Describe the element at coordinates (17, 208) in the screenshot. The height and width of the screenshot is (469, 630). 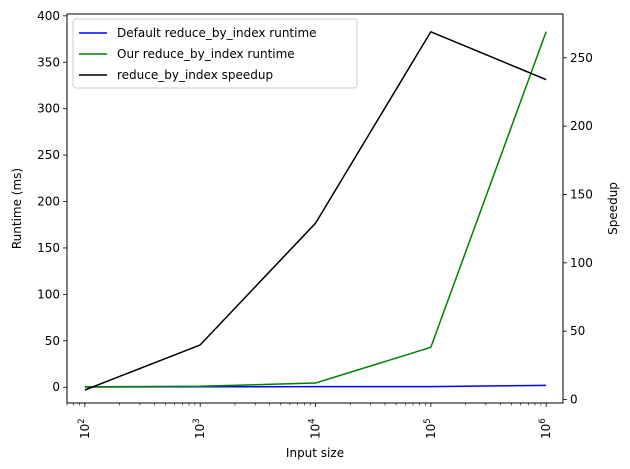
I see `y-axis-left-label: Runtime (ms)` at that location.